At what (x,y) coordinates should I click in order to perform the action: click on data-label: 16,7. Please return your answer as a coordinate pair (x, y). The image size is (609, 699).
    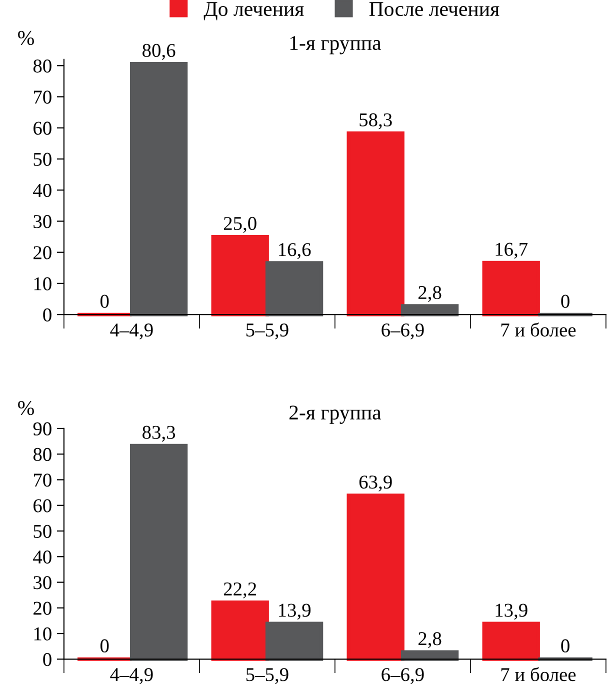
    Looking at the image, I should click on (512, 250).